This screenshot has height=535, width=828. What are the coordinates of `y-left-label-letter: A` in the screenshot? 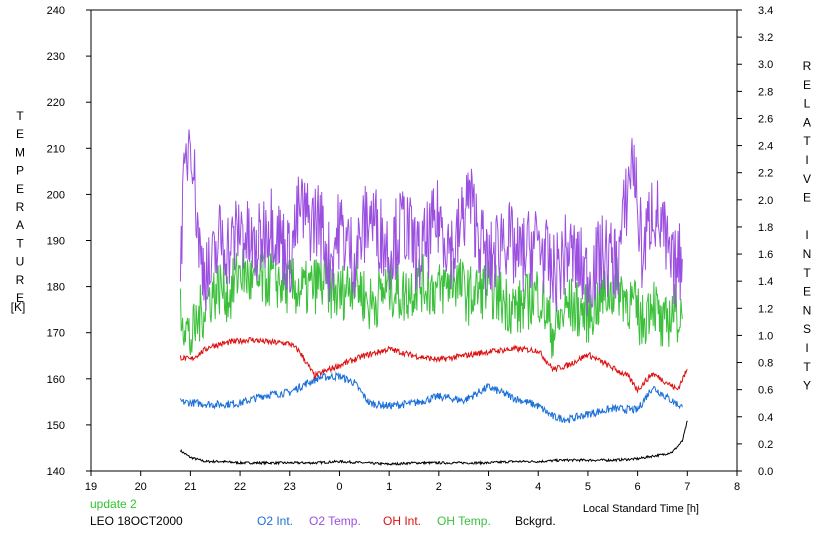 It's located at (20, 225).